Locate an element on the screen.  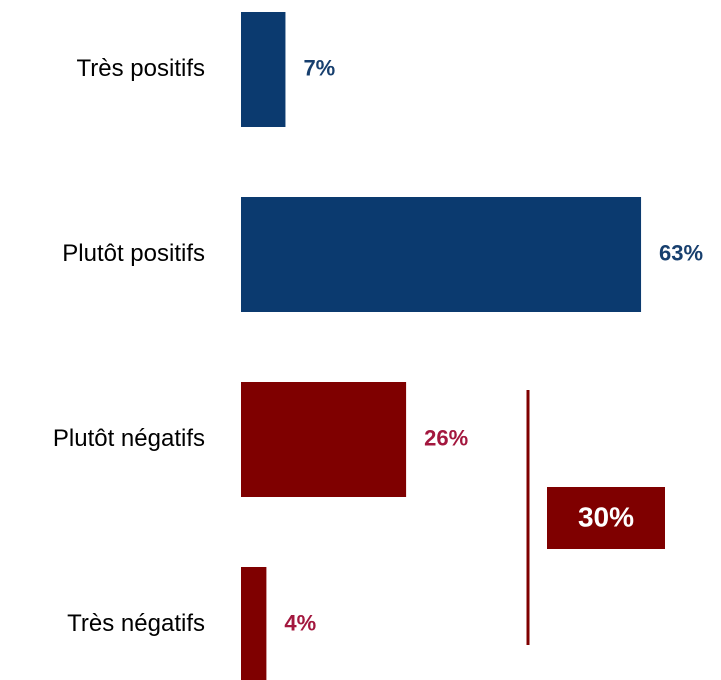
category-label: Plutôt négatifs is located at coordinates (129, 438).